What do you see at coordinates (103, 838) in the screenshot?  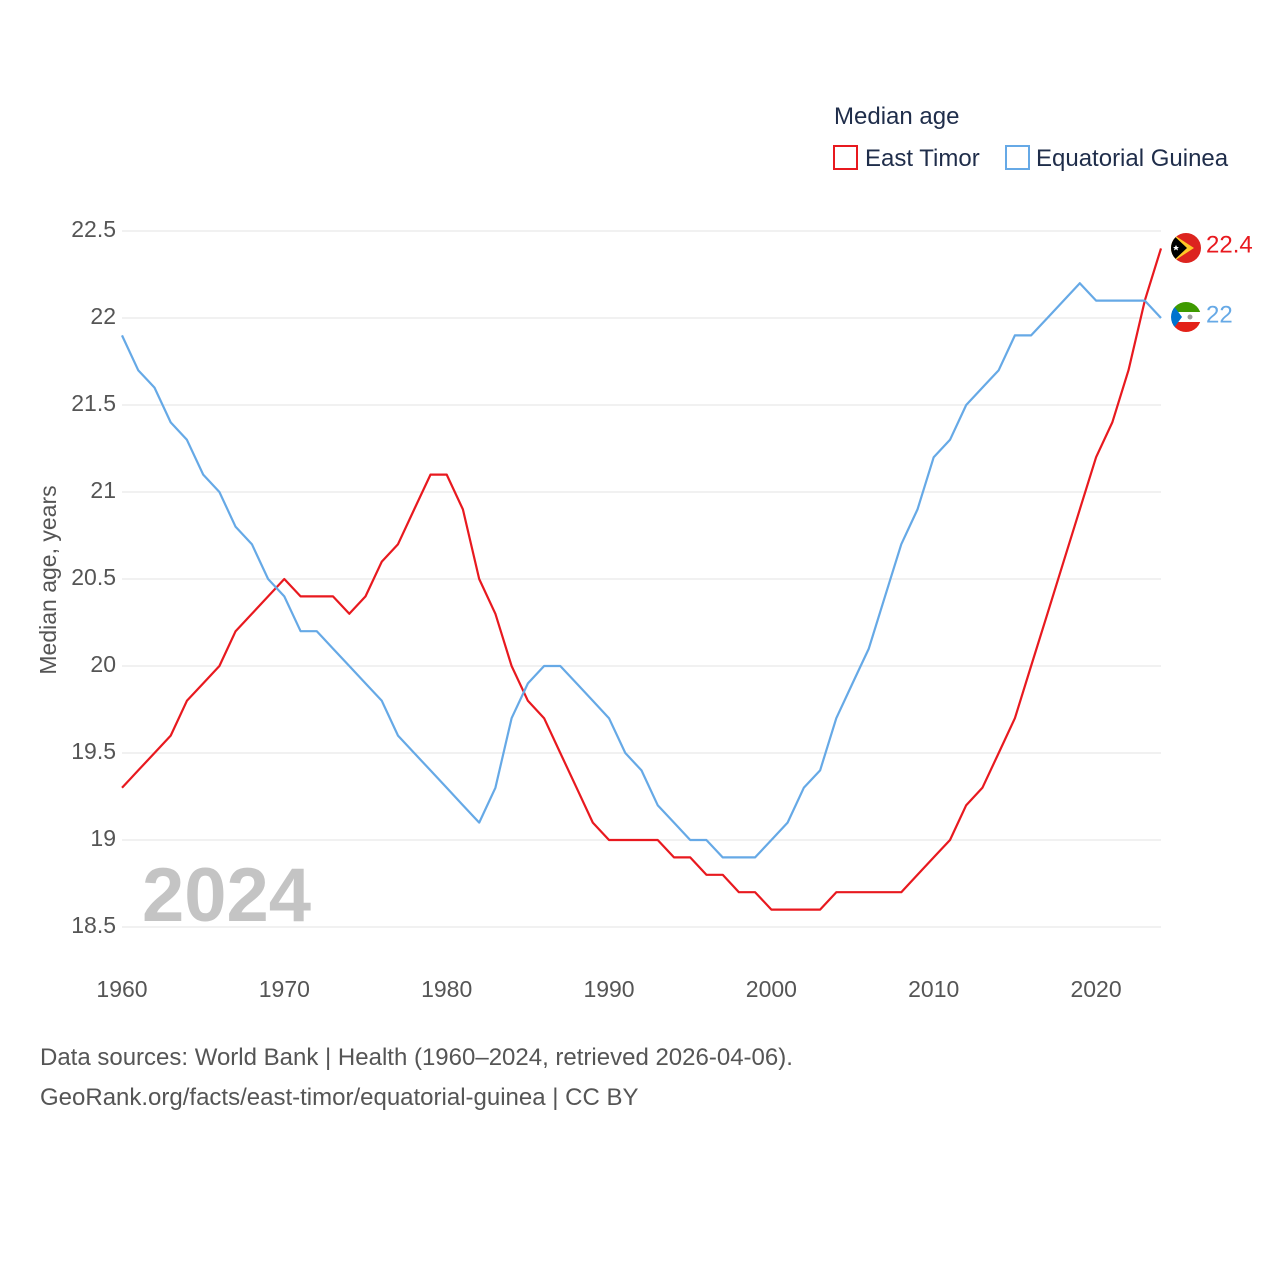 I see `y-tick-label: 19` at bounding box center [103, 838].